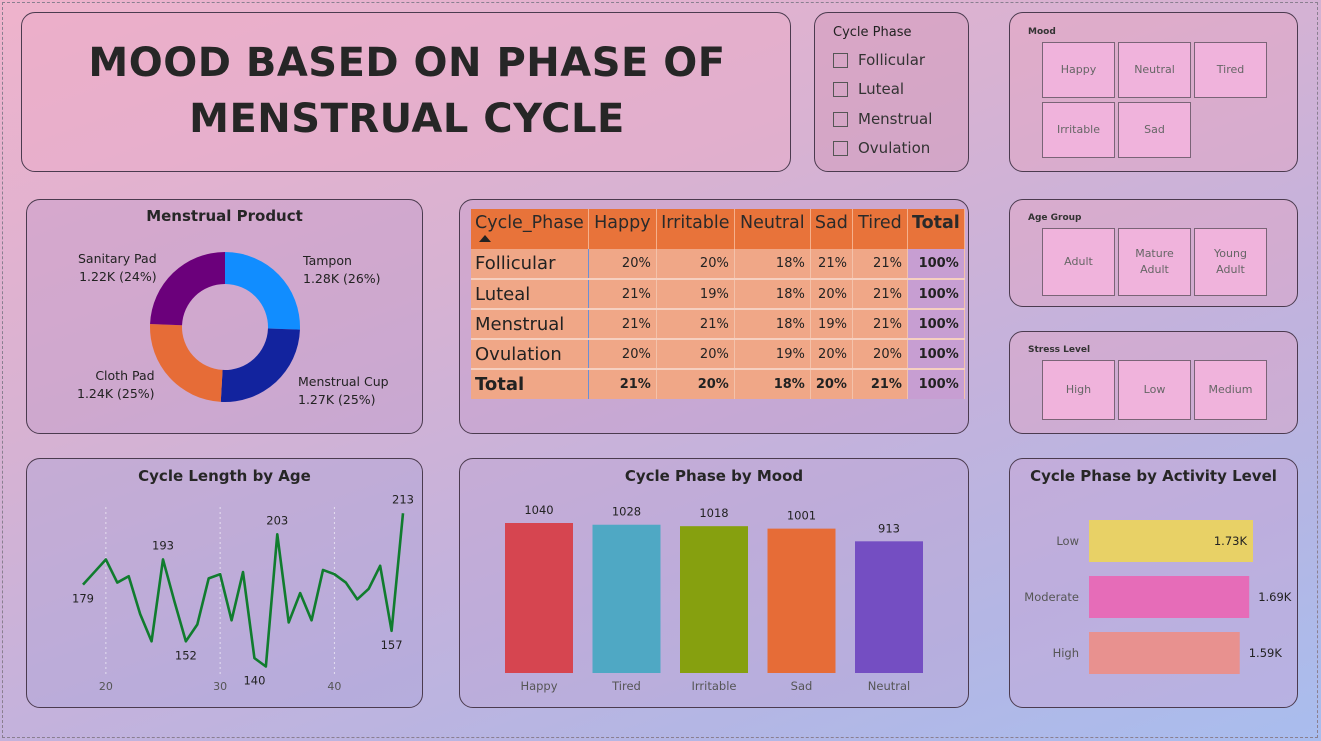 The width and height of the screenshot is (1321, 741). I want to click on bar-happy, so click(539, 598).